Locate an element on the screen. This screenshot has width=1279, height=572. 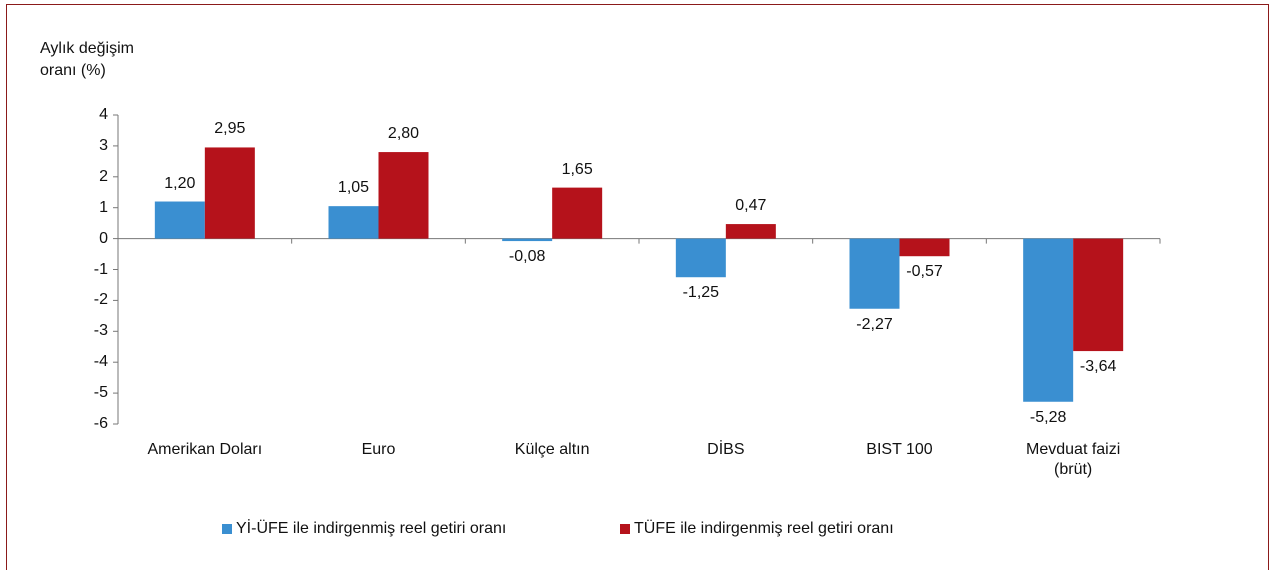
x-tick-label: Amerikan Doları is located at coordinates (205, 449).